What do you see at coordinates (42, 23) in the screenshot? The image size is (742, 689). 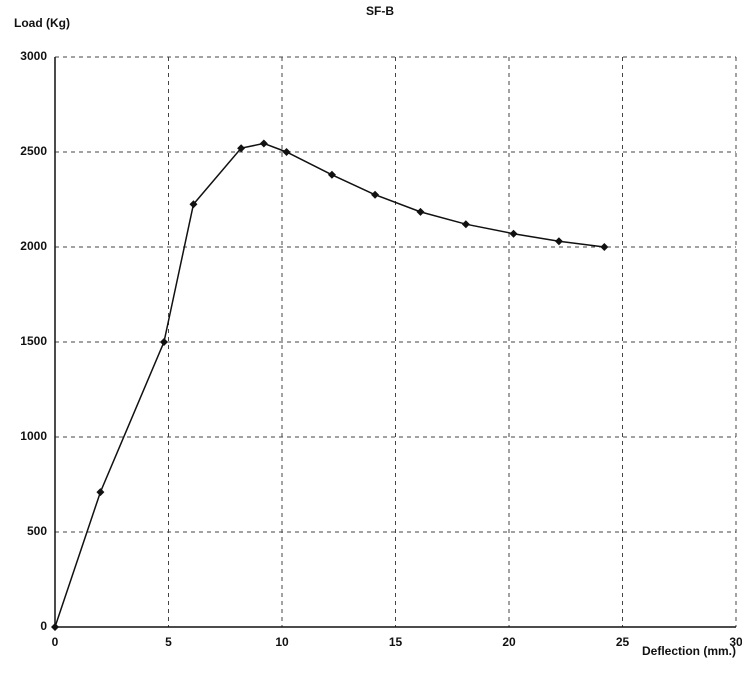 I see `y-axis-label: Load (Kg)` at bounding box center [42, 23].